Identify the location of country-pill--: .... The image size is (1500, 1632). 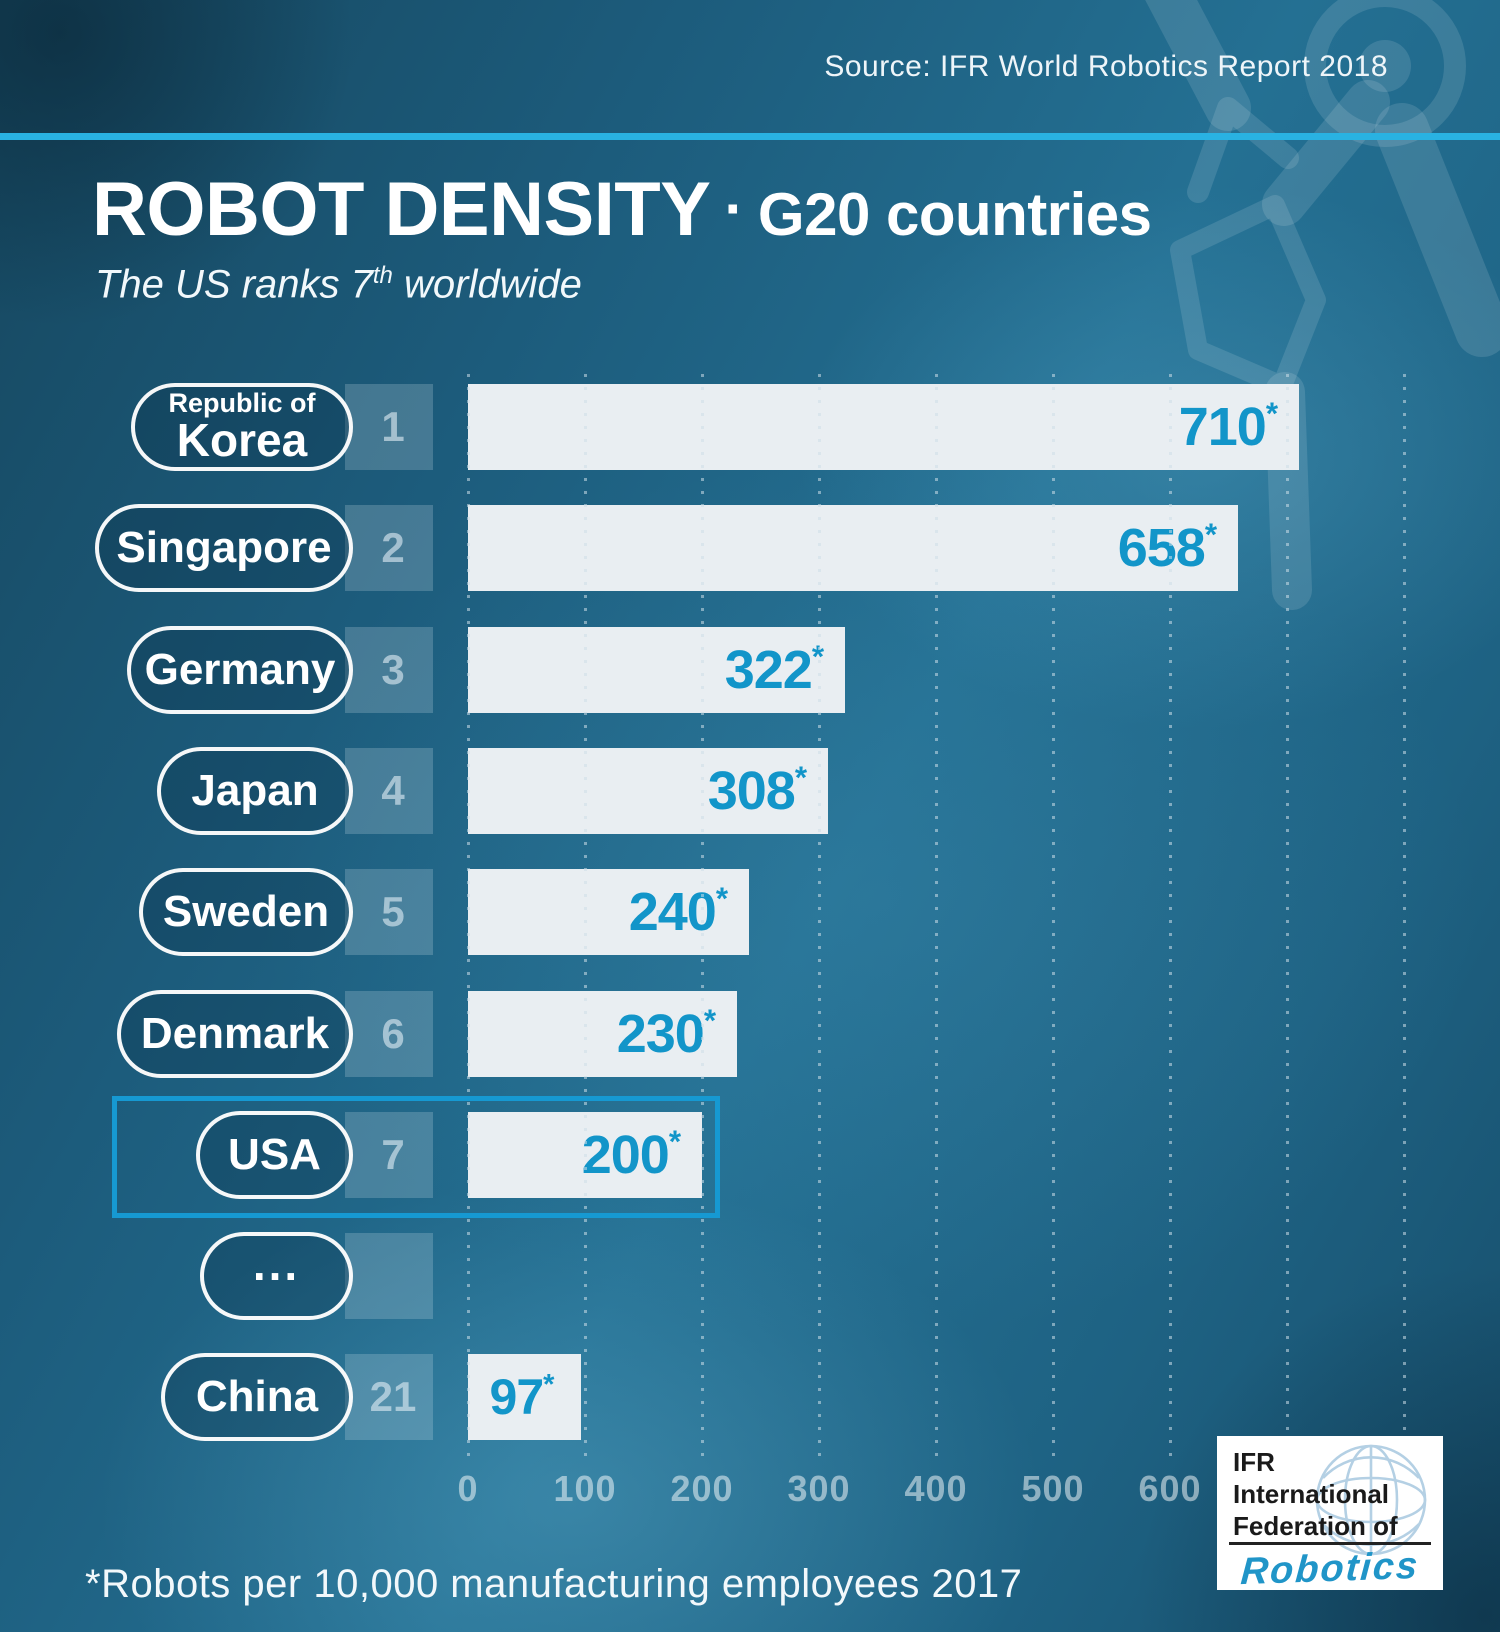
(276, 1276).